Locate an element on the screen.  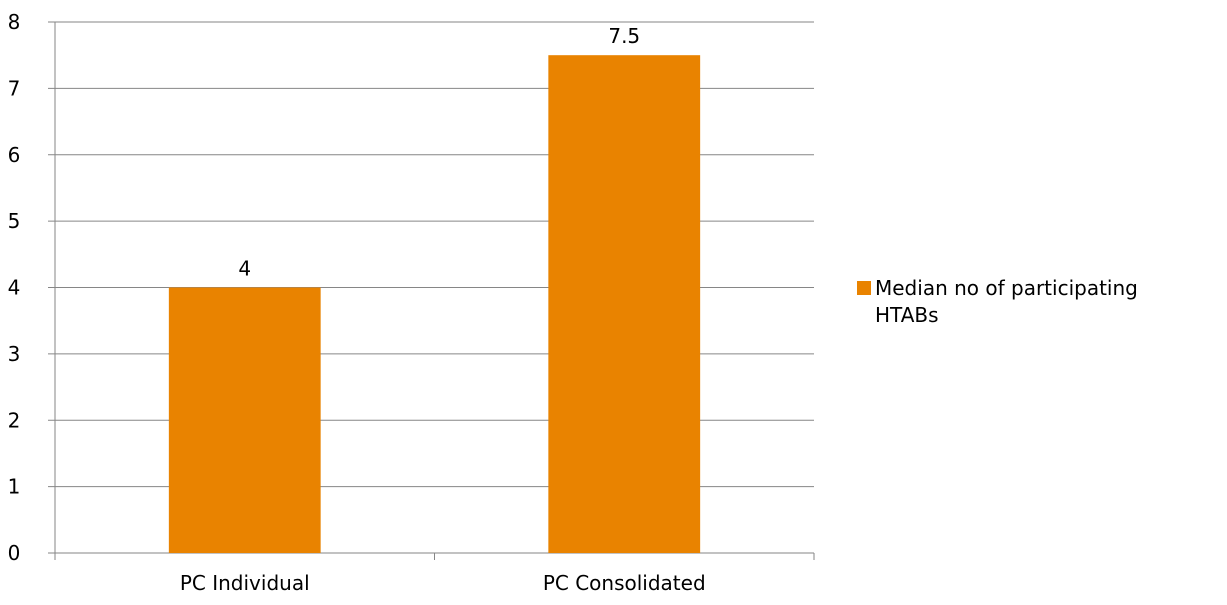
y-tick-label-6: 6 is located at coordinates (14, 155).